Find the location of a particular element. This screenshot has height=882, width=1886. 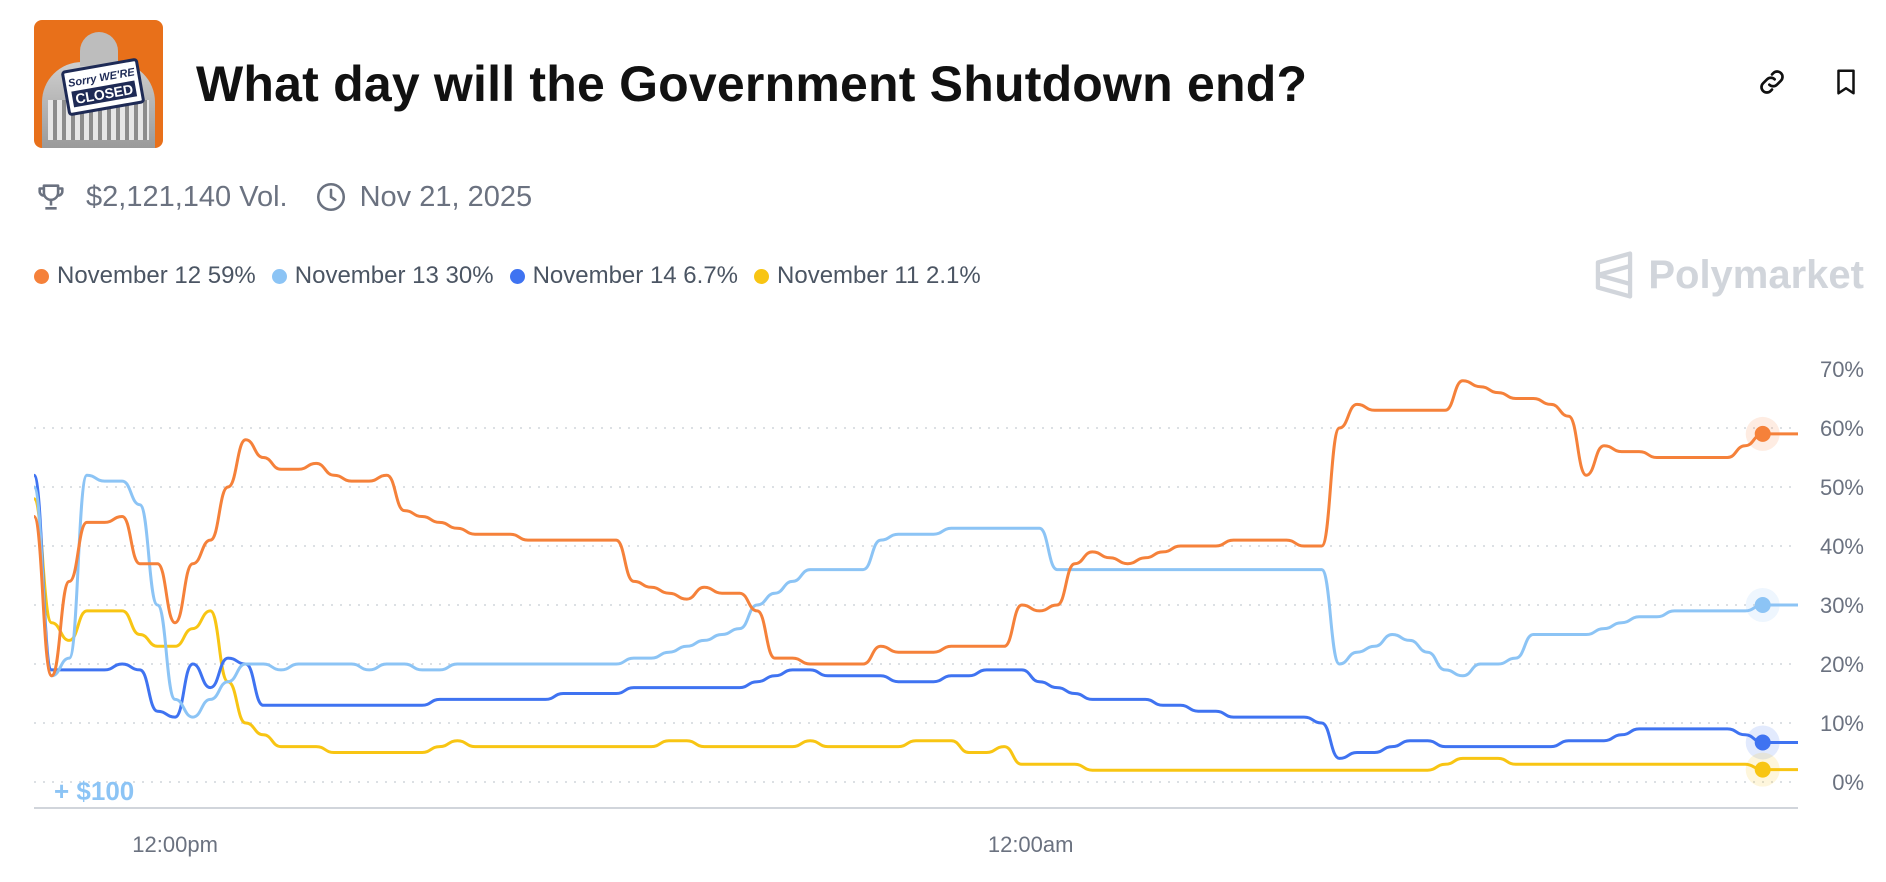

y-tick-label: 0% is located at coordinates (1848, 782).